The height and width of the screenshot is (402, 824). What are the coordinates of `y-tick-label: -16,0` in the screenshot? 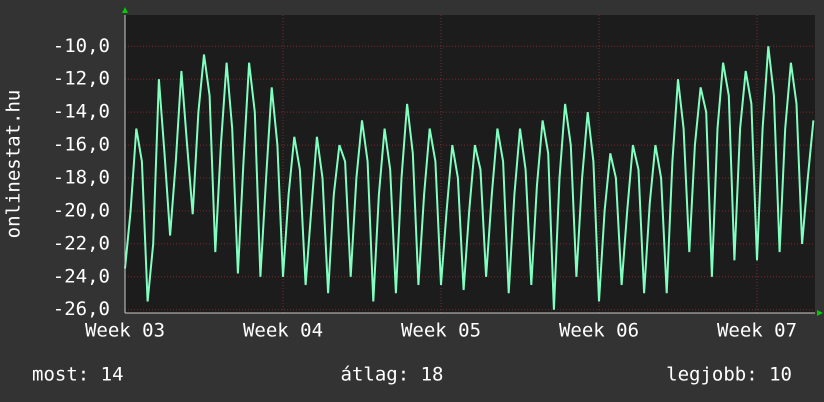 It's located at (81, 145).